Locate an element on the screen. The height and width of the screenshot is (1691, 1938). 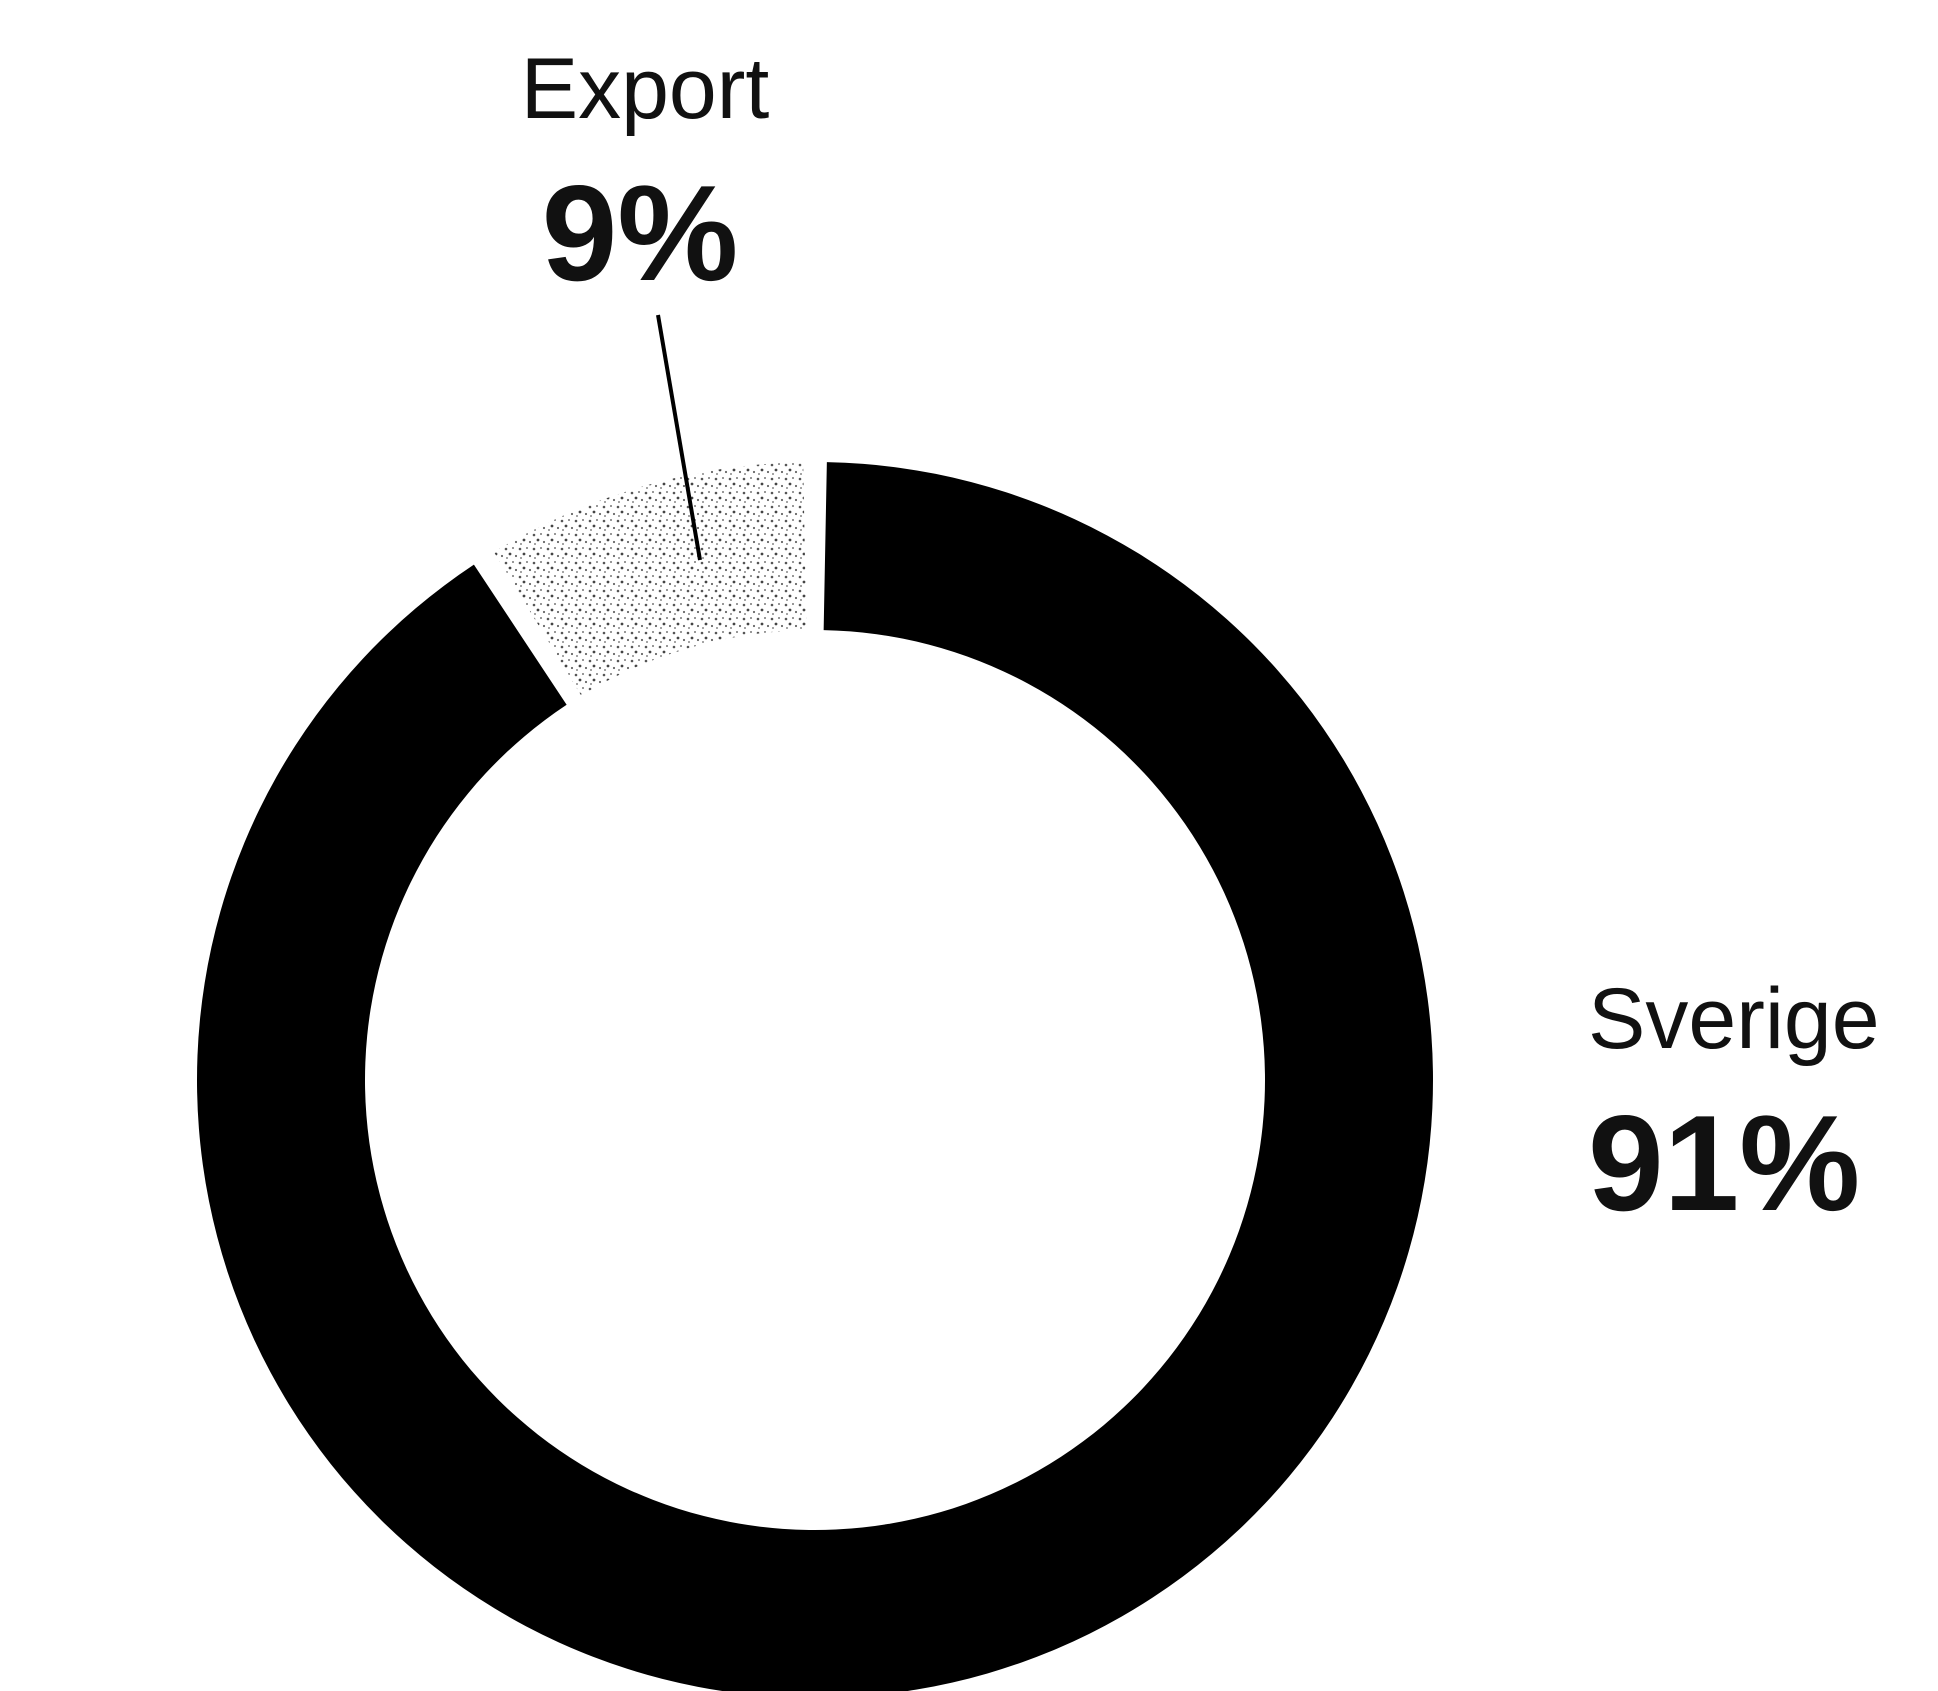
export-value-label: 9% is located at coordinates (640, 233).